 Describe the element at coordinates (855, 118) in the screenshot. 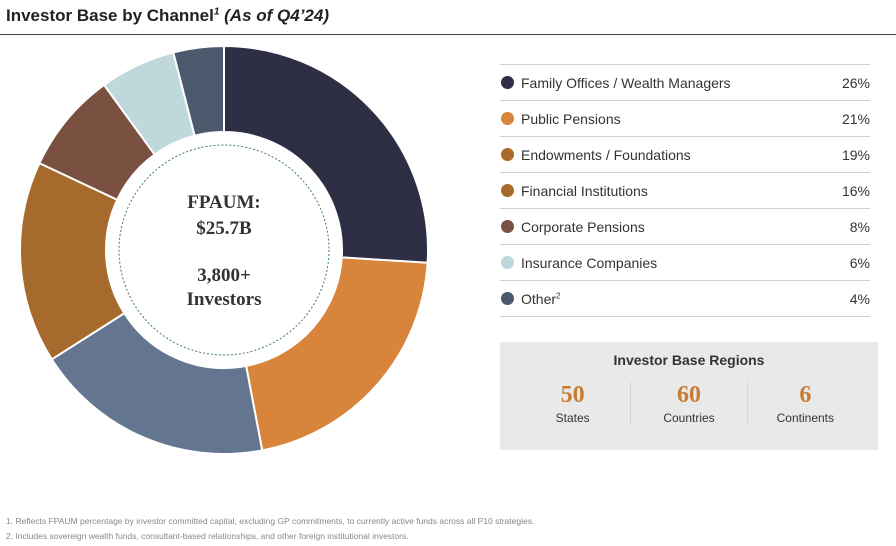

I see `legend-value: 21%` at that location.